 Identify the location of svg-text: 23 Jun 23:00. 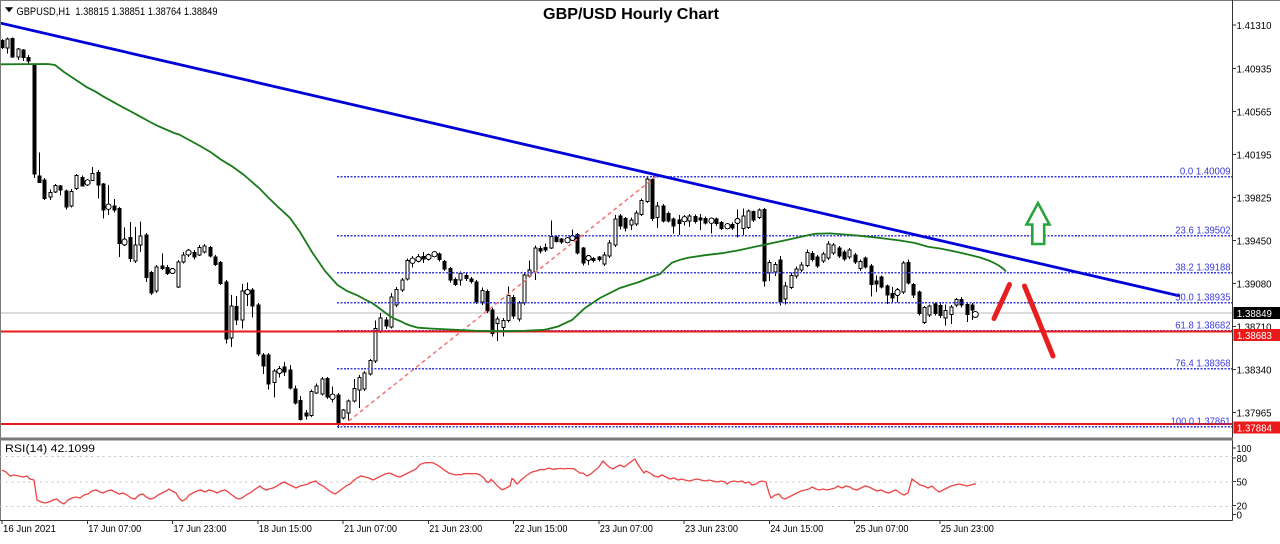
(711, 529).